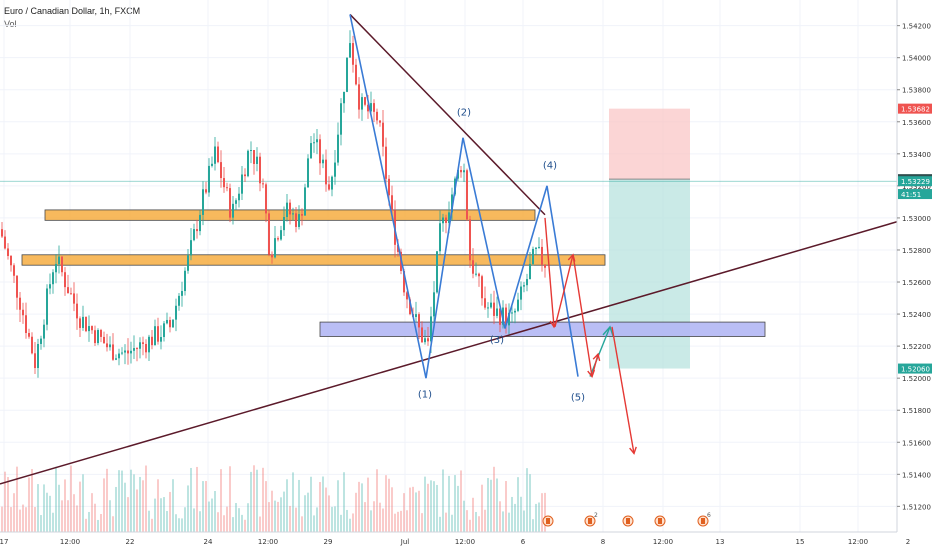 The image size is (932, 550). What do you see at coordinates (130, 542) in the screenshot?
I see `time-tick-label: 22` at bounding box center [130, 542].